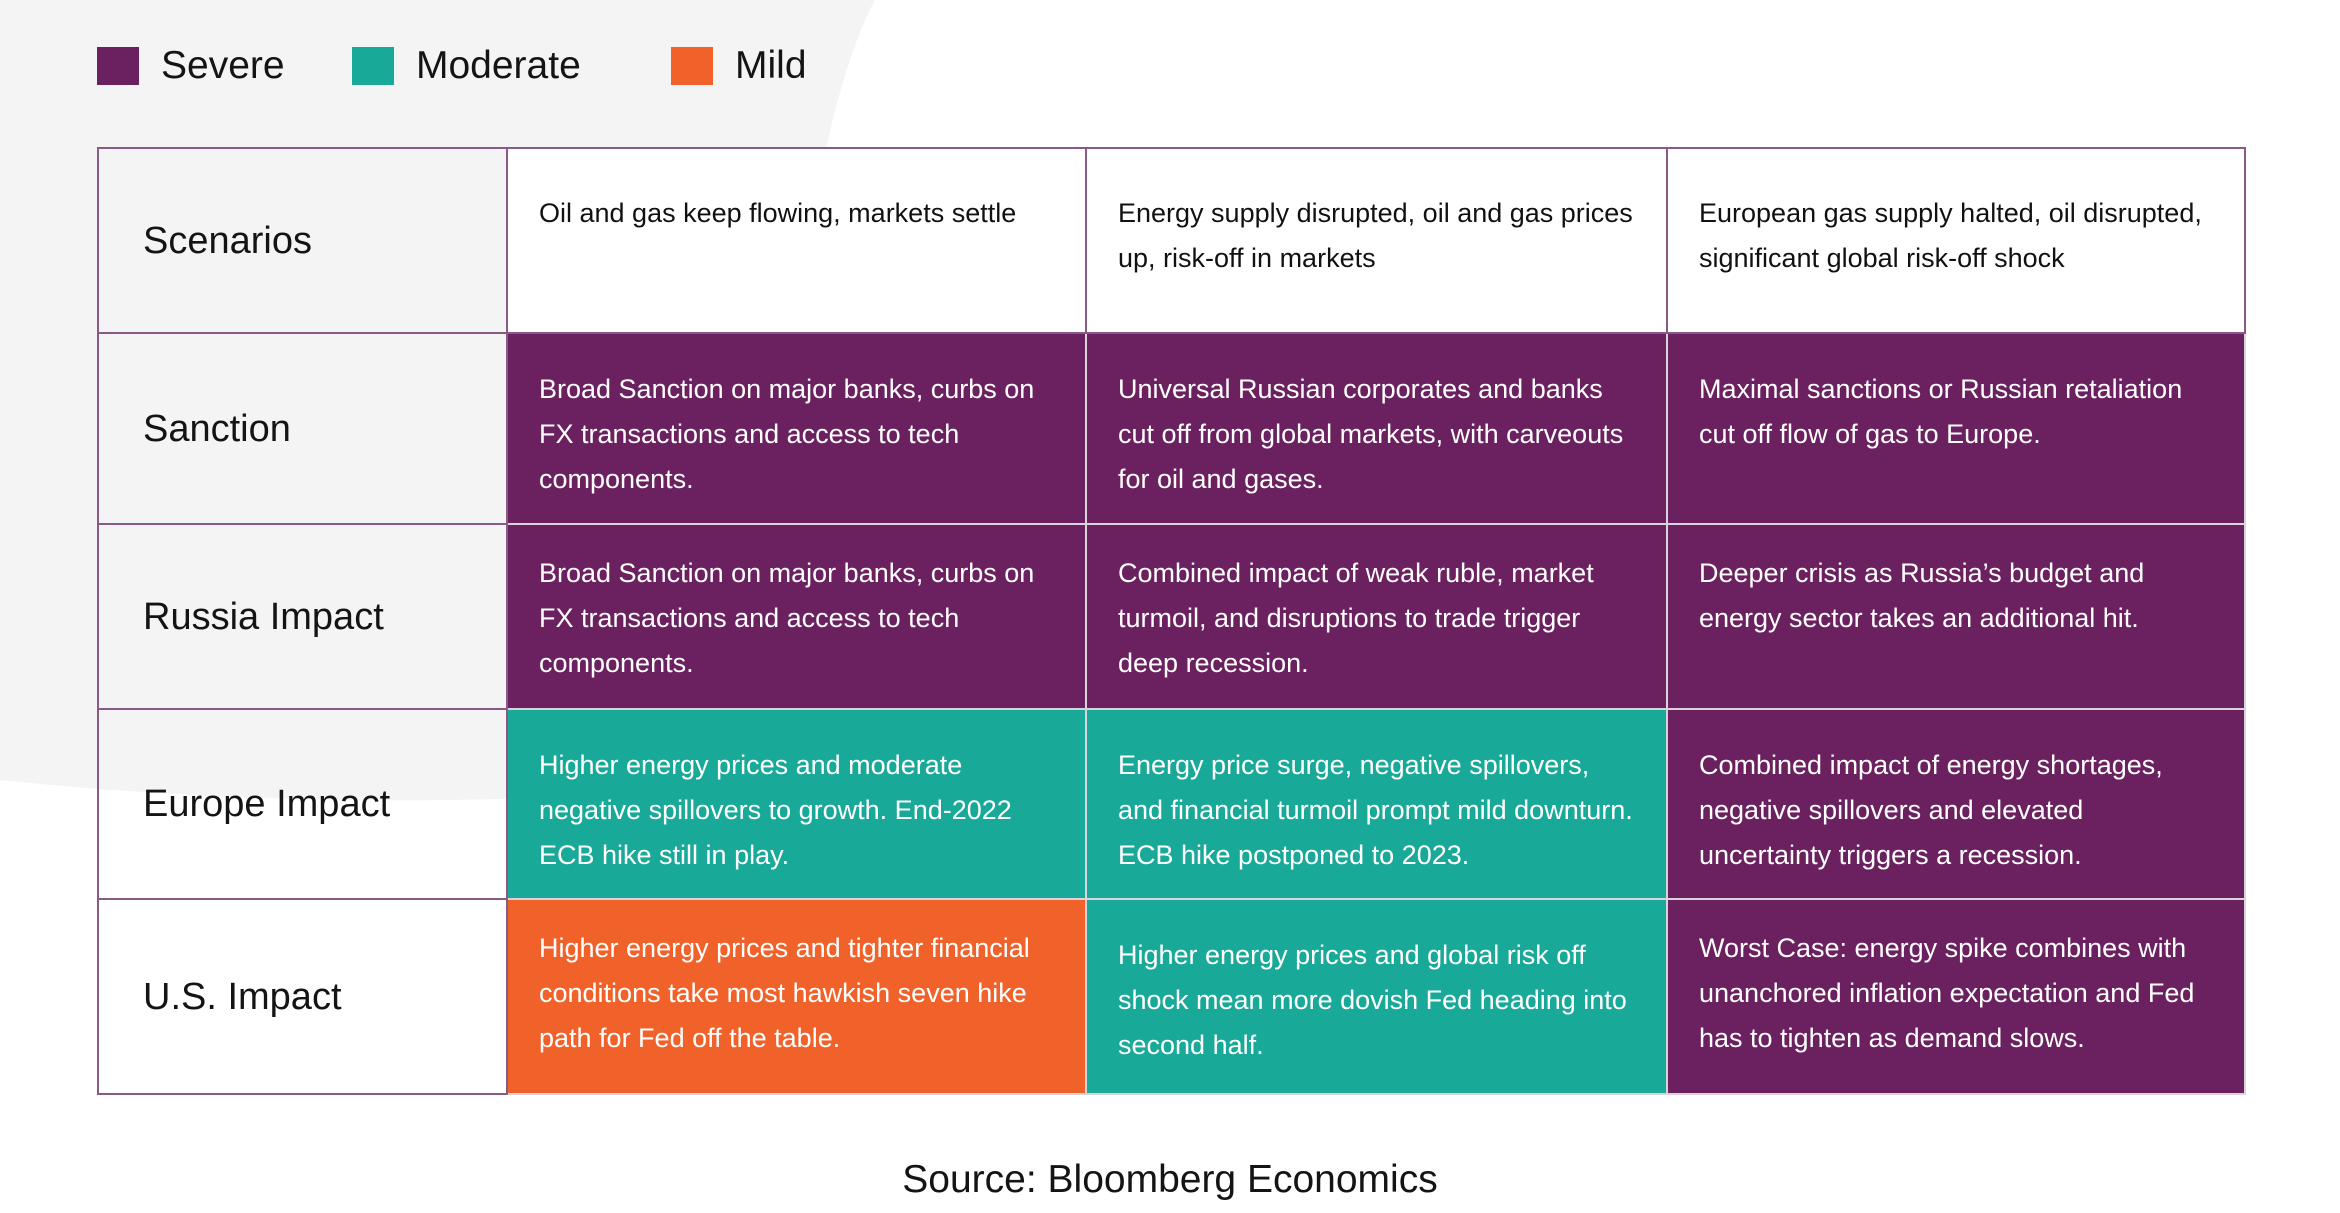 Image resolution: width=2340 pixels, height=1213 pixels. What do you see at coordinates (797, 240) in the screenshot?
I see `header-scenario-1: Oil and gas keep flowing, markets settle` at bounding box center [797, 240].